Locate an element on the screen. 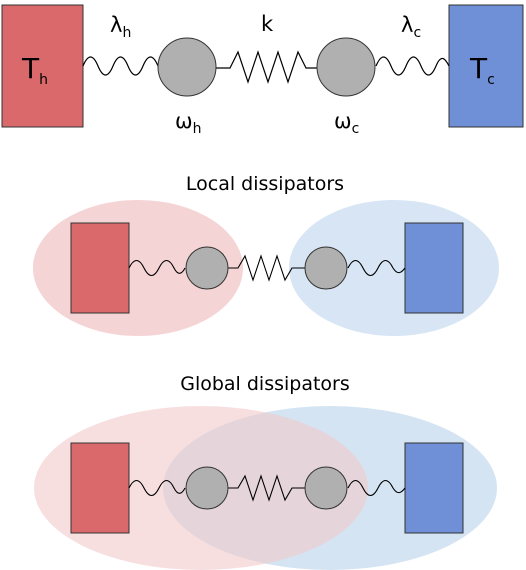  hot-bath is located at coordinates (42, 66).